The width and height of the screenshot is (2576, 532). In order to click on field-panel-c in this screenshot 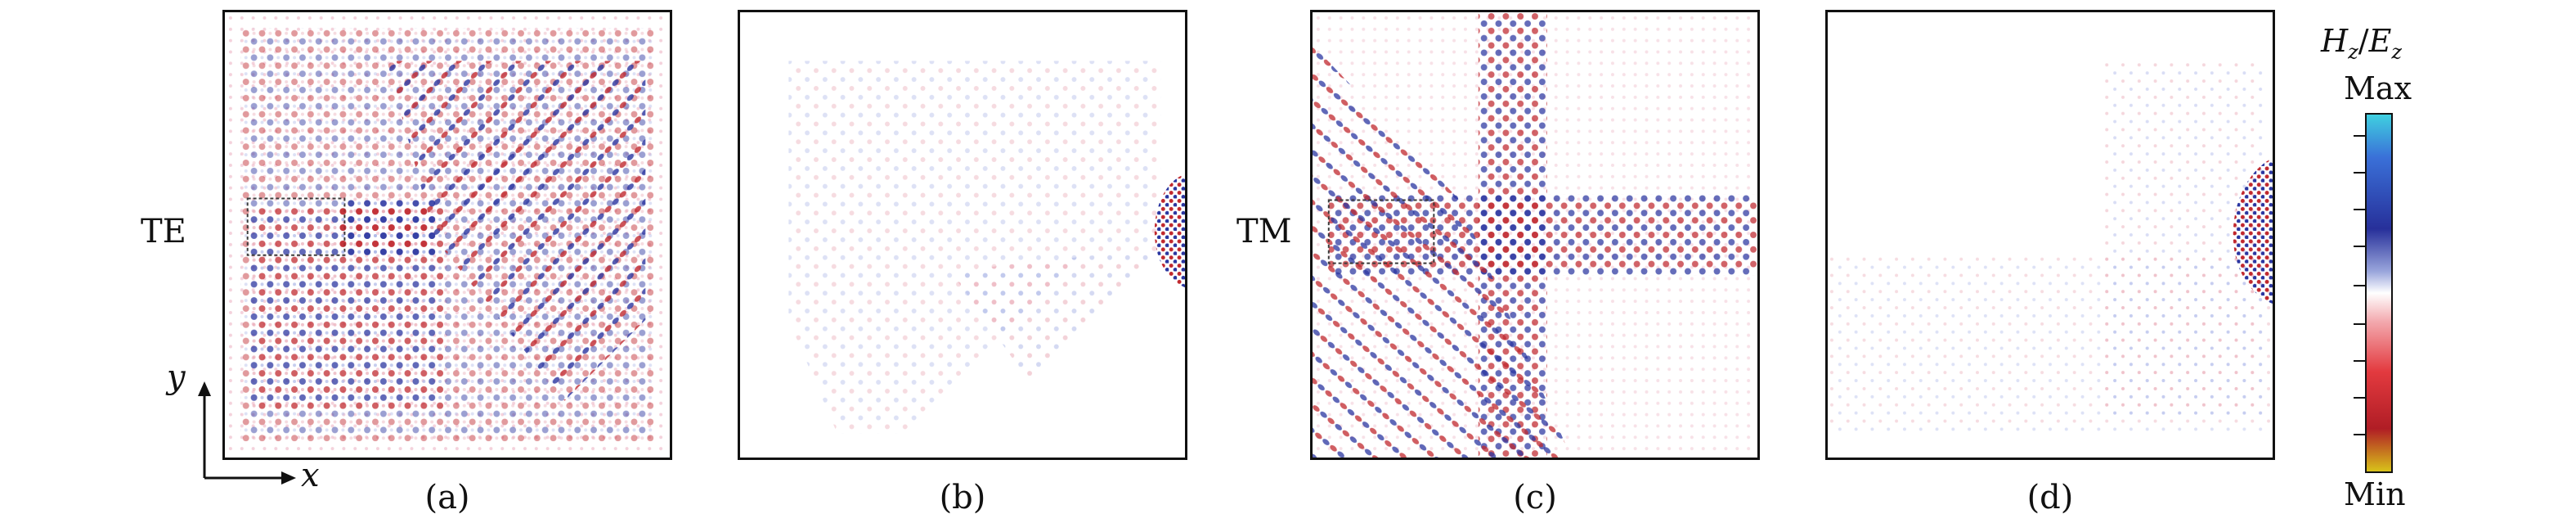, I will do `click(1535, 235)`.